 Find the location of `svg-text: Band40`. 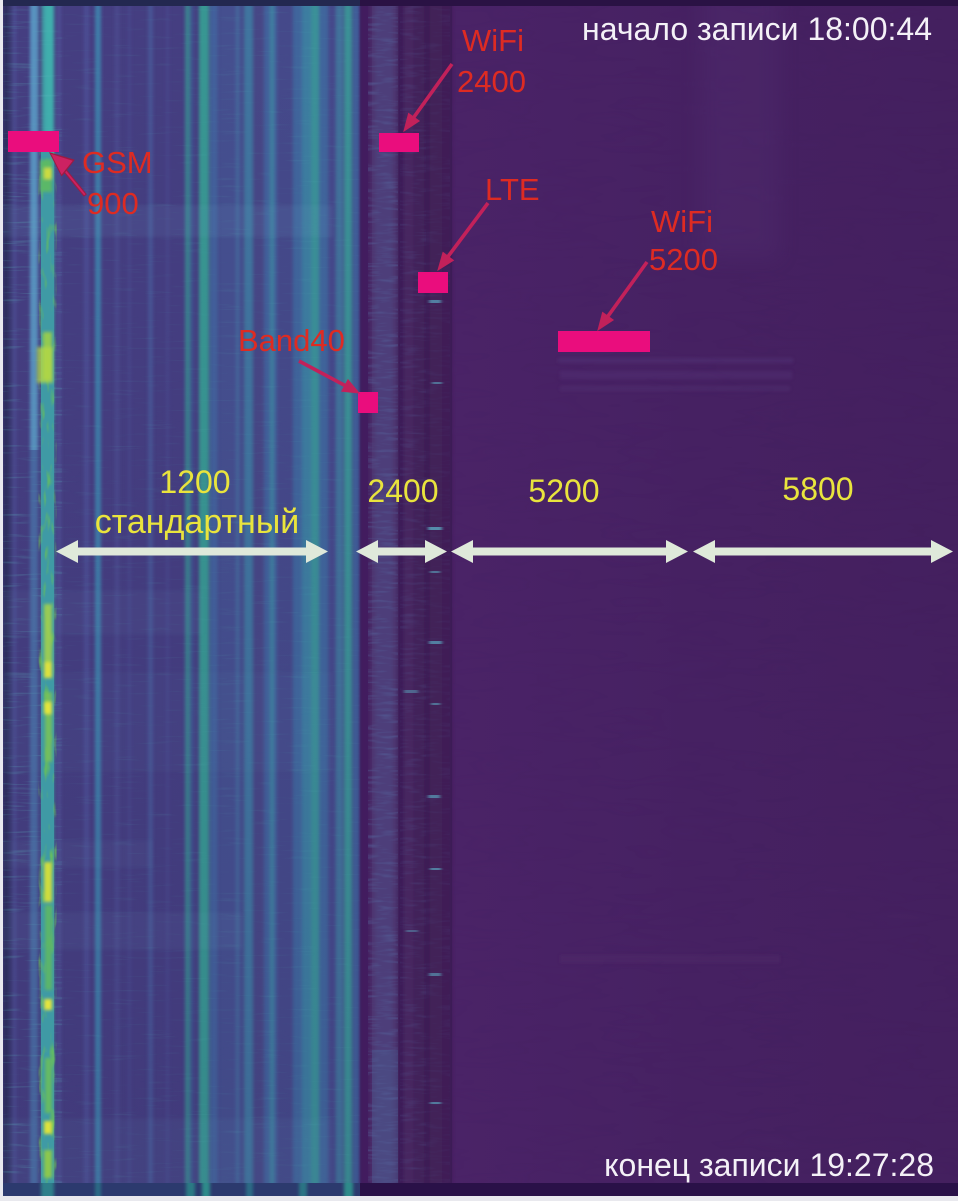

svg-text: Band40 is located at coordinates (291, 340).